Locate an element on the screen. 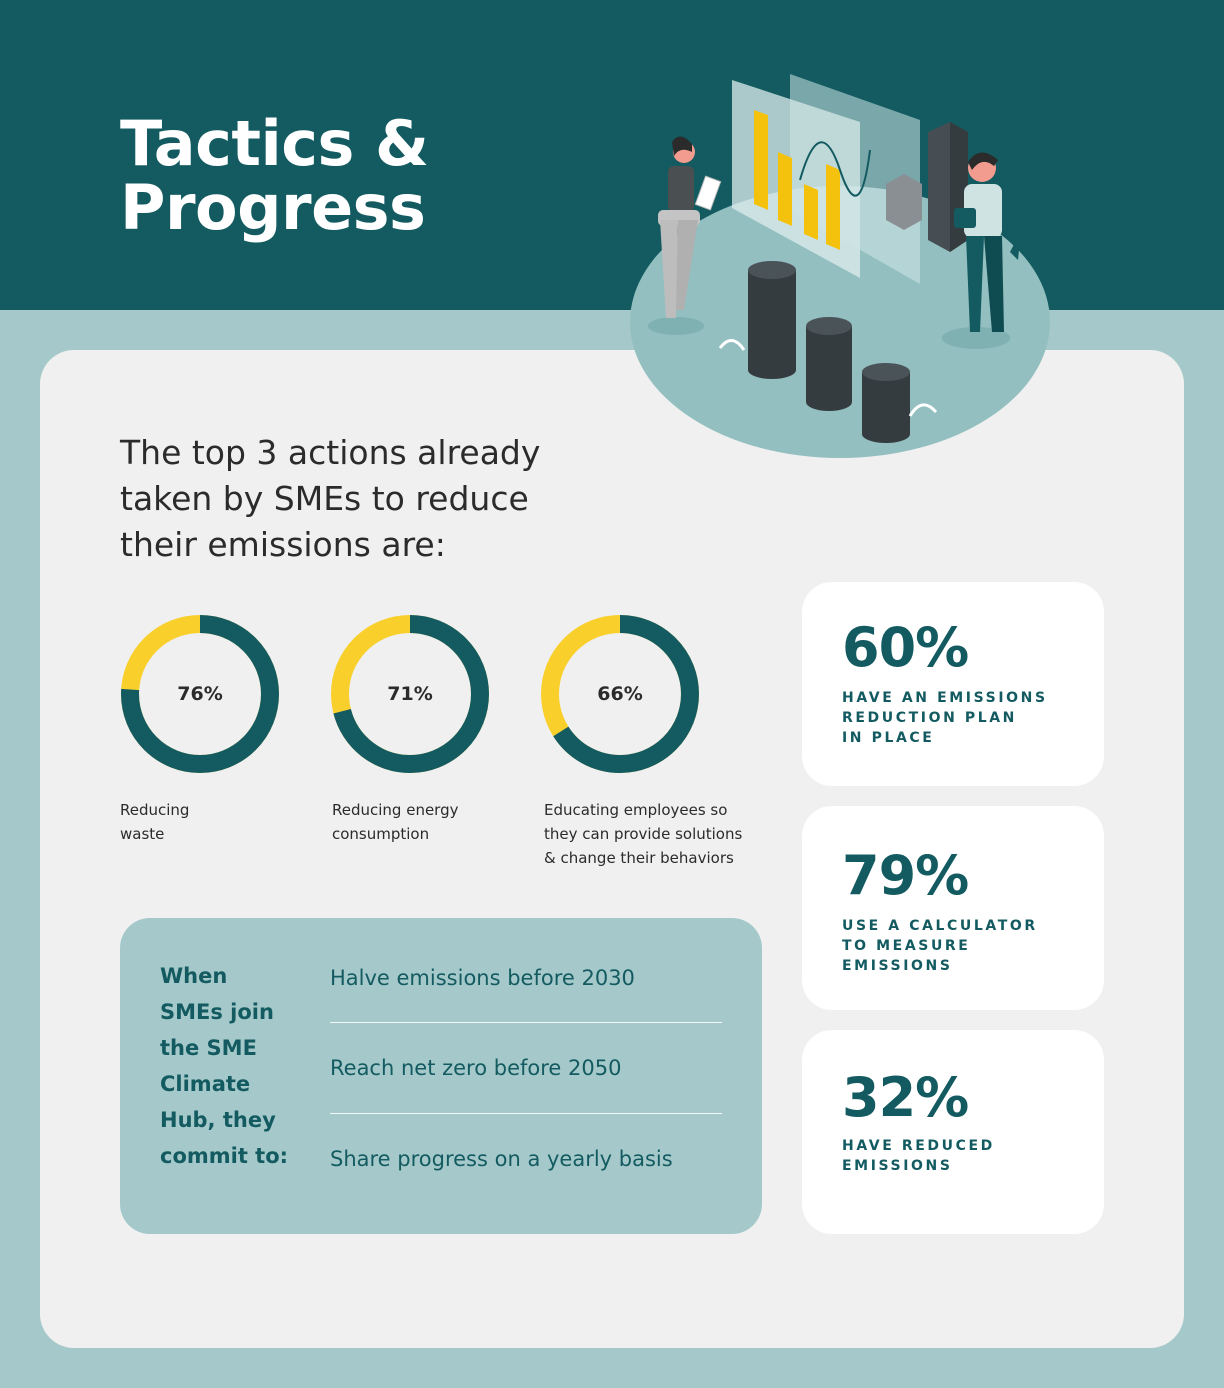 This screenshot has height=1388, width=1224. caption-line: Reducing energy is located at coordinates (395, 810).